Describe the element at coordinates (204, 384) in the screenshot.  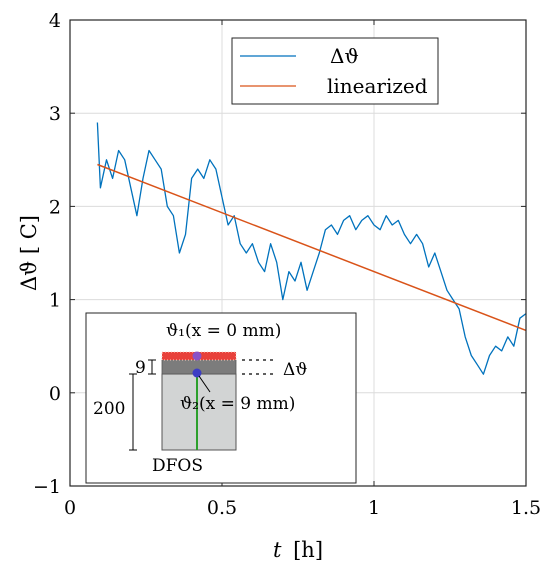
I see `inset-theta2-leader` at that location.